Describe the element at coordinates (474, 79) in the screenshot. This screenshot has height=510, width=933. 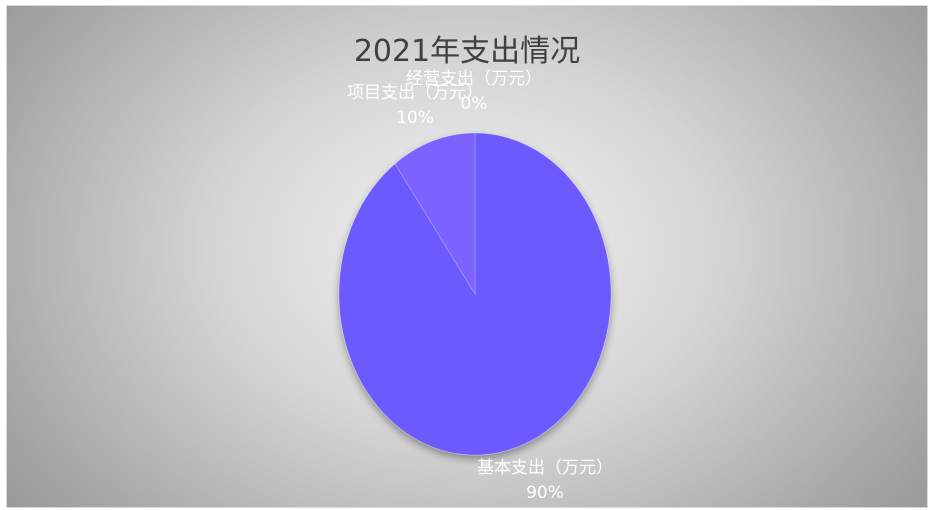
I see `slice-category-label: 经营支出（万元）` at that location.